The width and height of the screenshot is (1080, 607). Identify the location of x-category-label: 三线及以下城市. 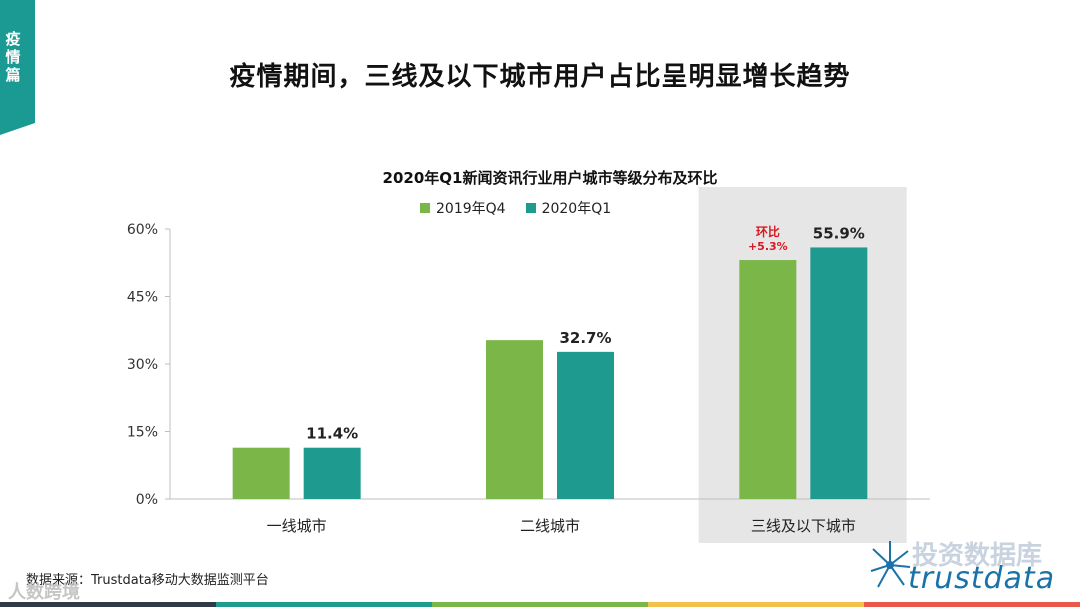
(803, 526).